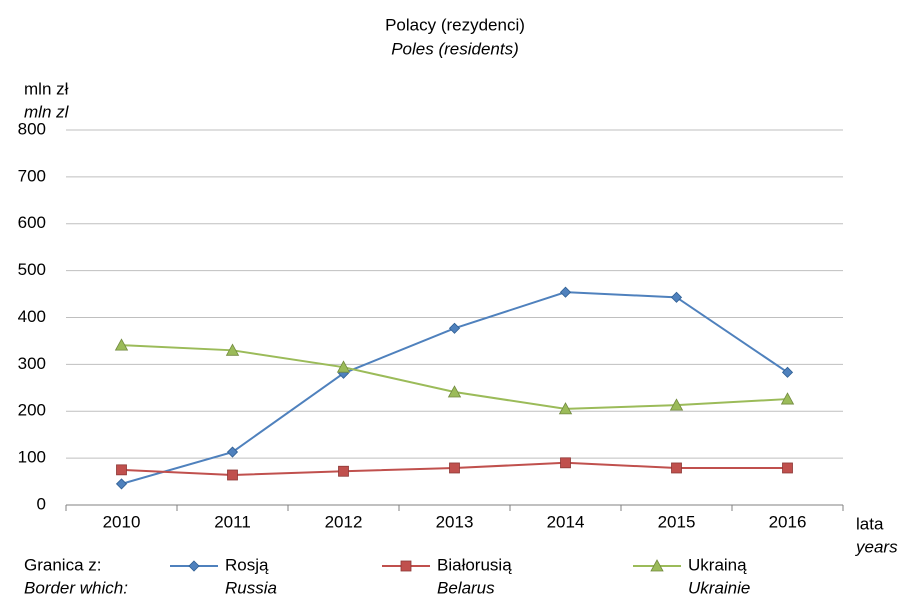 Image resolution: width=910 pixels, height=596 pixels. What do you see at coordinates (788, 521) in the screenshot?
I see `x-tick-label: 2016` at bounding box center [788, 521].